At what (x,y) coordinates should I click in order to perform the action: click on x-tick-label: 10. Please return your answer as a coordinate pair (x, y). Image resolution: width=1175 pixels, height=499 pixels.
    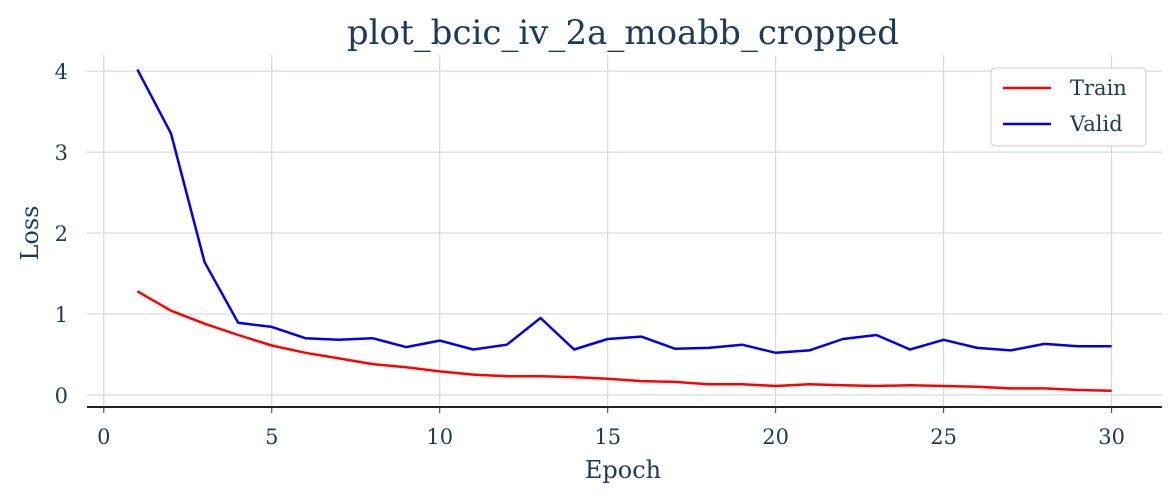
    Looking at the image, I should click on (439, 437).